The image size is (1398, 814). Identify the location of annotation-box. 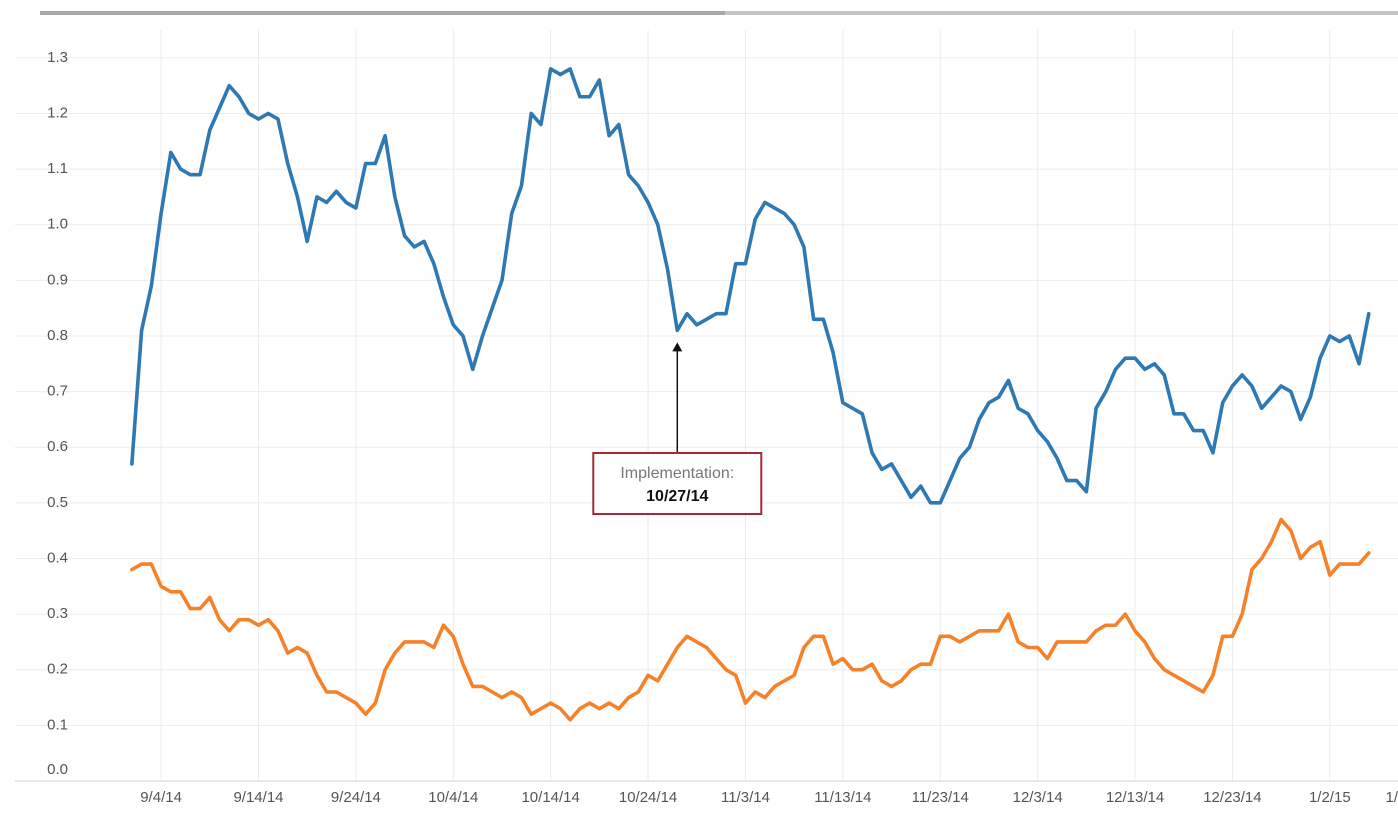
(677, 483).